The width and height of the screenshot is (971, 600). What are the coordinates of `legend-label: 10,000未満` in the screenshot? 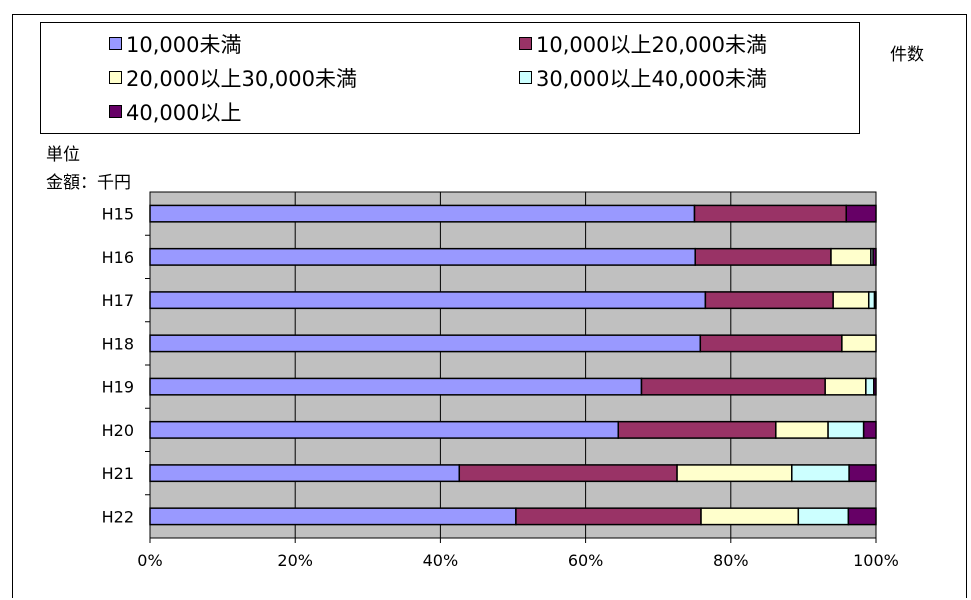 It's located at (184, 45).